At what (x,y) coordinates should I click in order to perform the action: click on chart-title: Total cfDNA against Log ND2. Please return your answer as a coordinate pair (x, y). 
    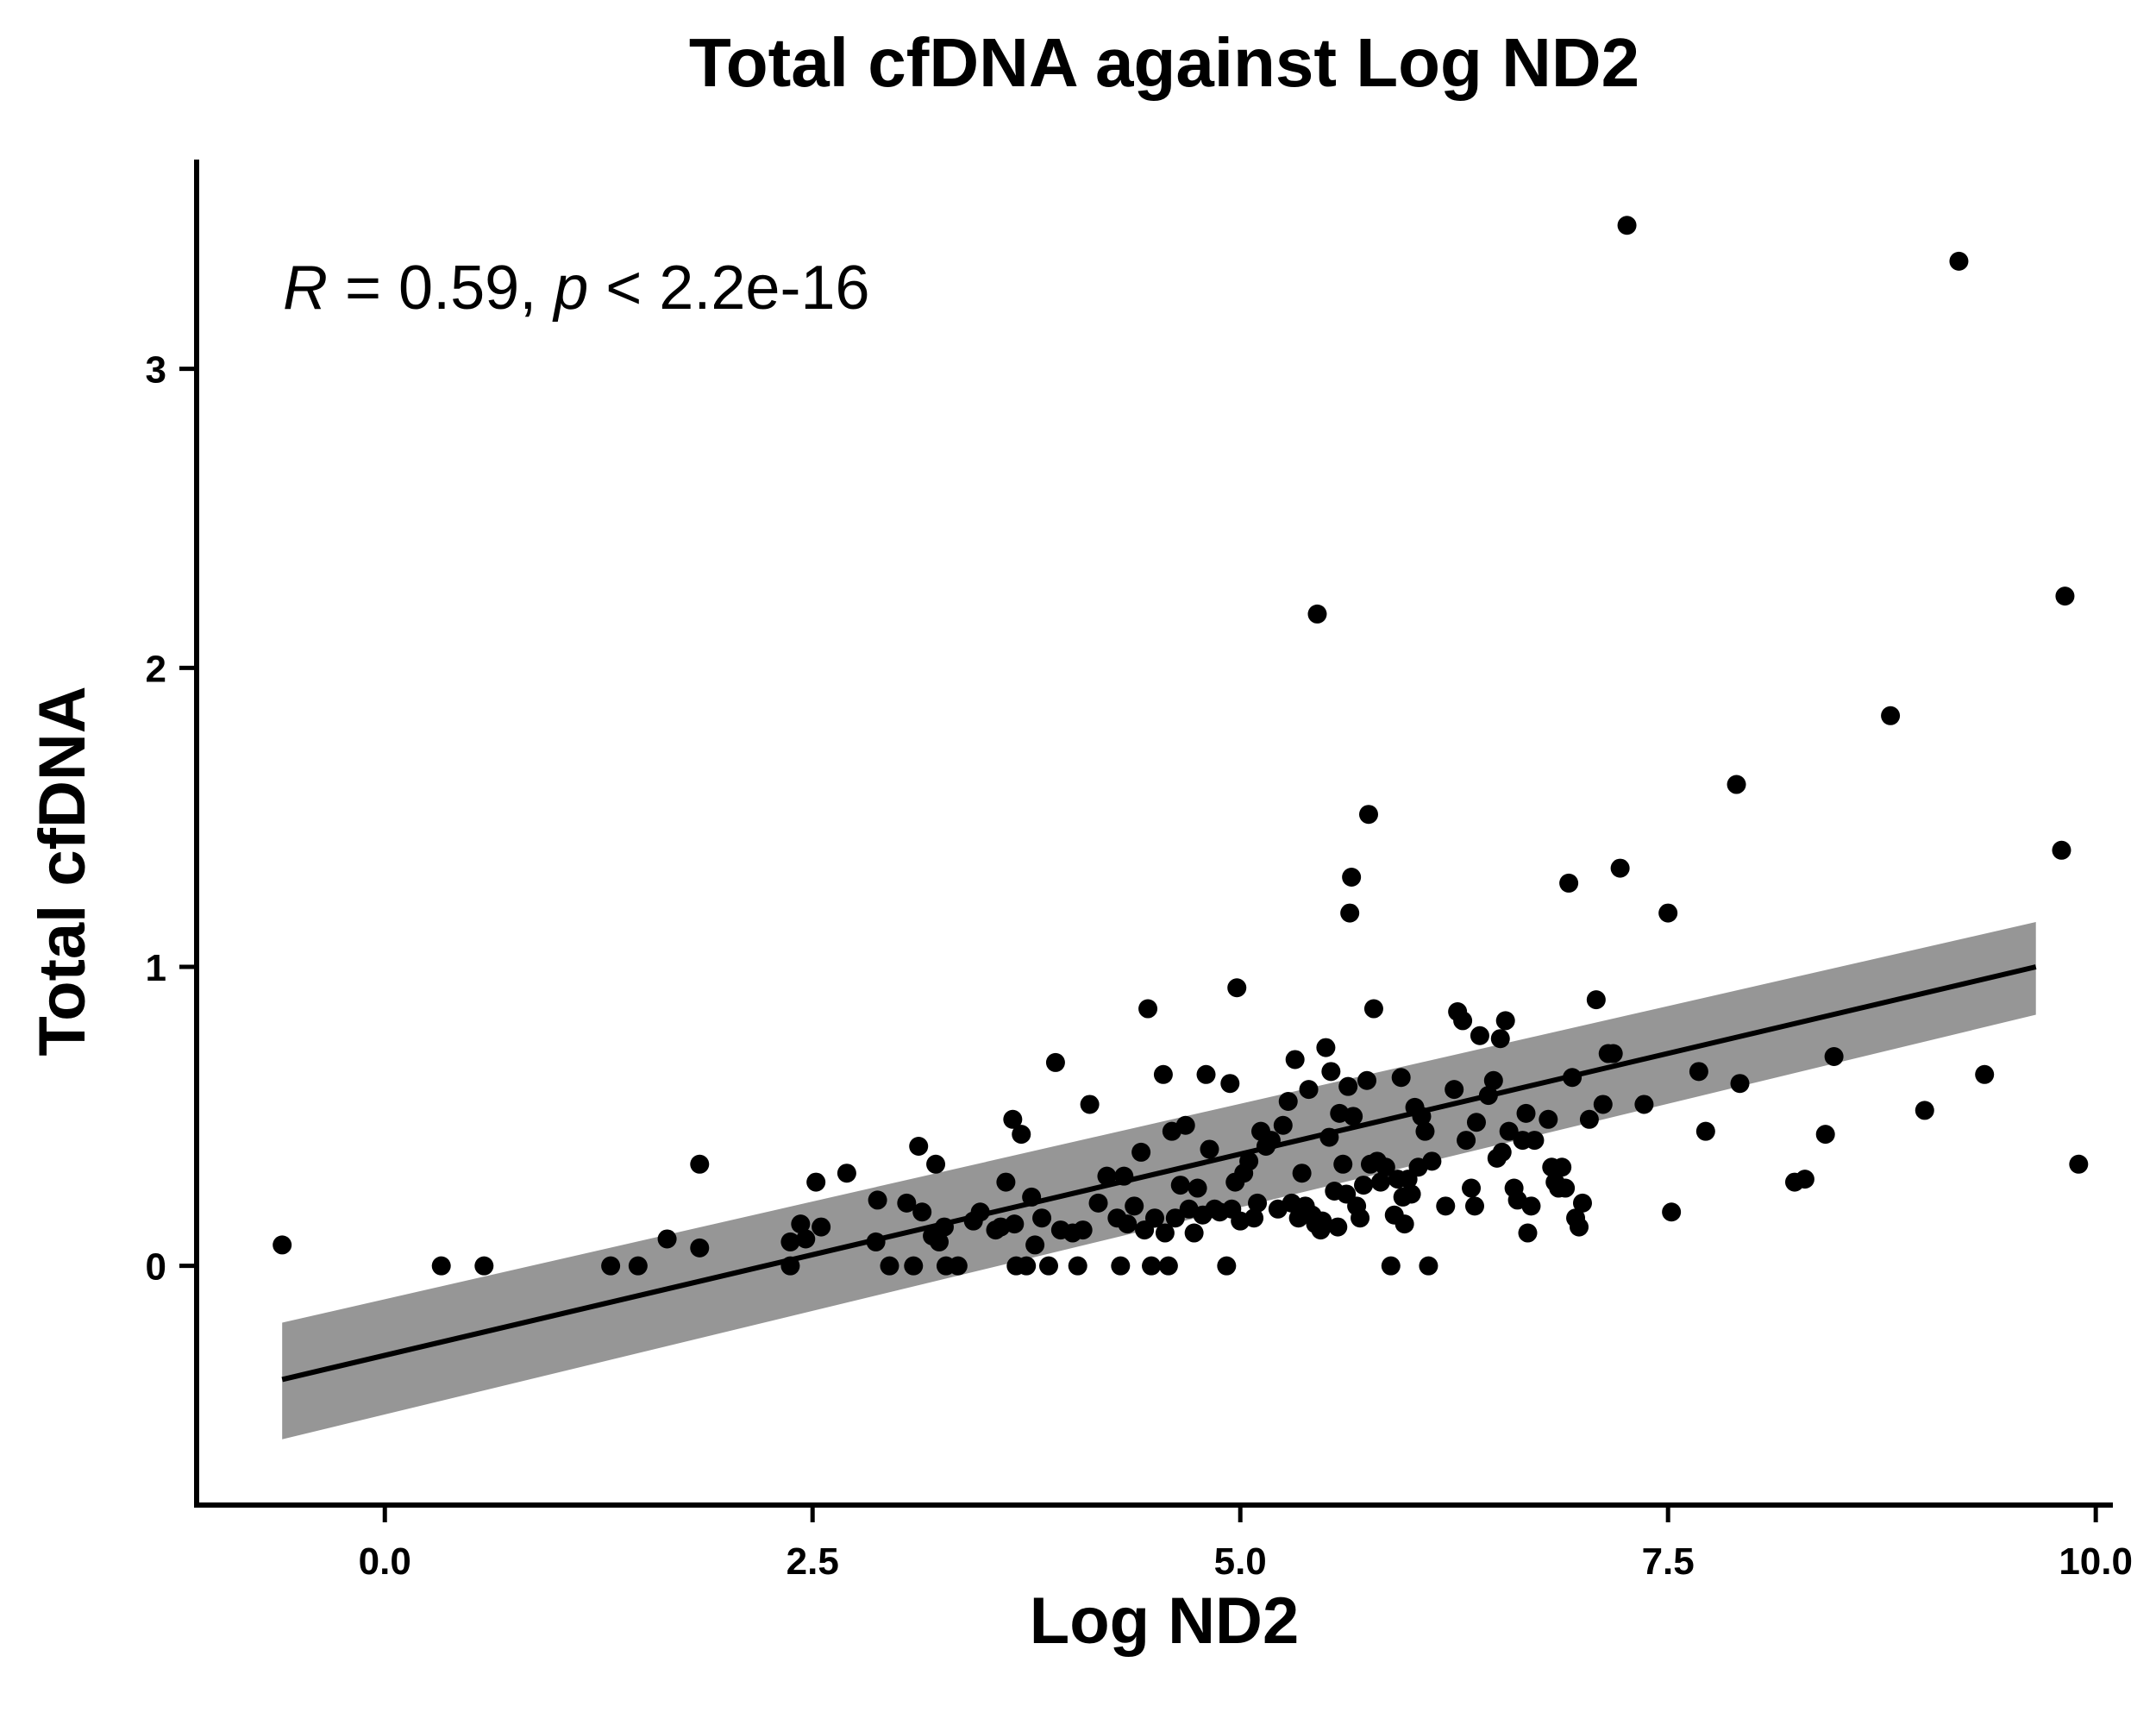
    Looking at the image, I should click on (1164, 63).